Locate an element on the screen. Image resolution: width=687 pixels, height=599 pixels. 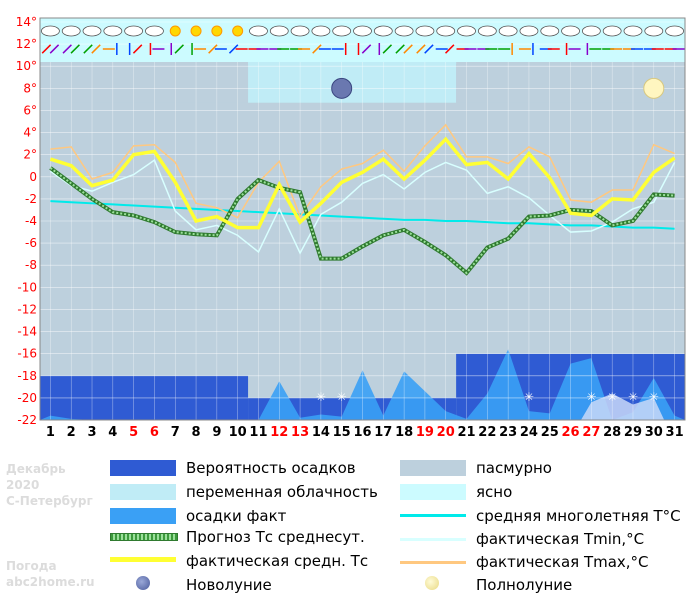
legend-swatch-precip-fact is located at coordinates (143, 516).